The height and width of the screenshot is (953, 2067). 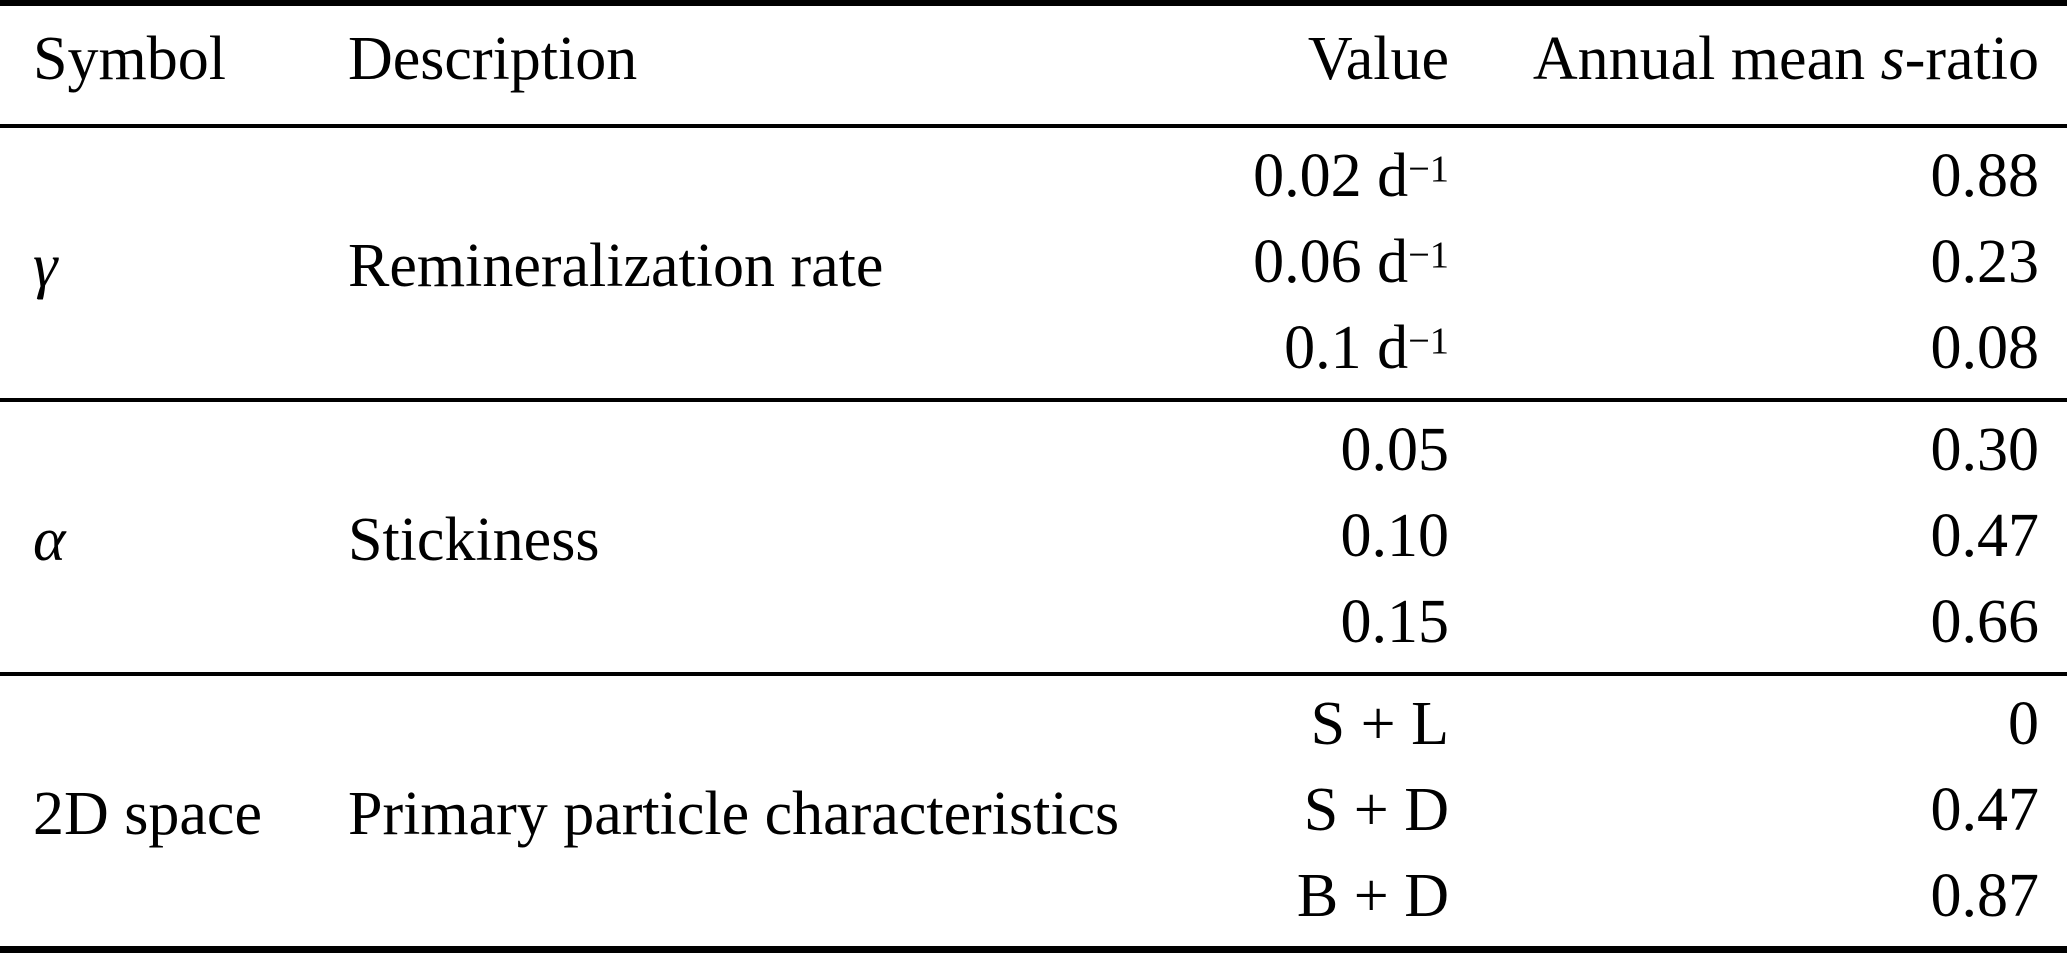 What do you see at coordinates (1270, 719) in the screenshot?
I see `value-cell: S + L` at bounding box center [1270, 719].